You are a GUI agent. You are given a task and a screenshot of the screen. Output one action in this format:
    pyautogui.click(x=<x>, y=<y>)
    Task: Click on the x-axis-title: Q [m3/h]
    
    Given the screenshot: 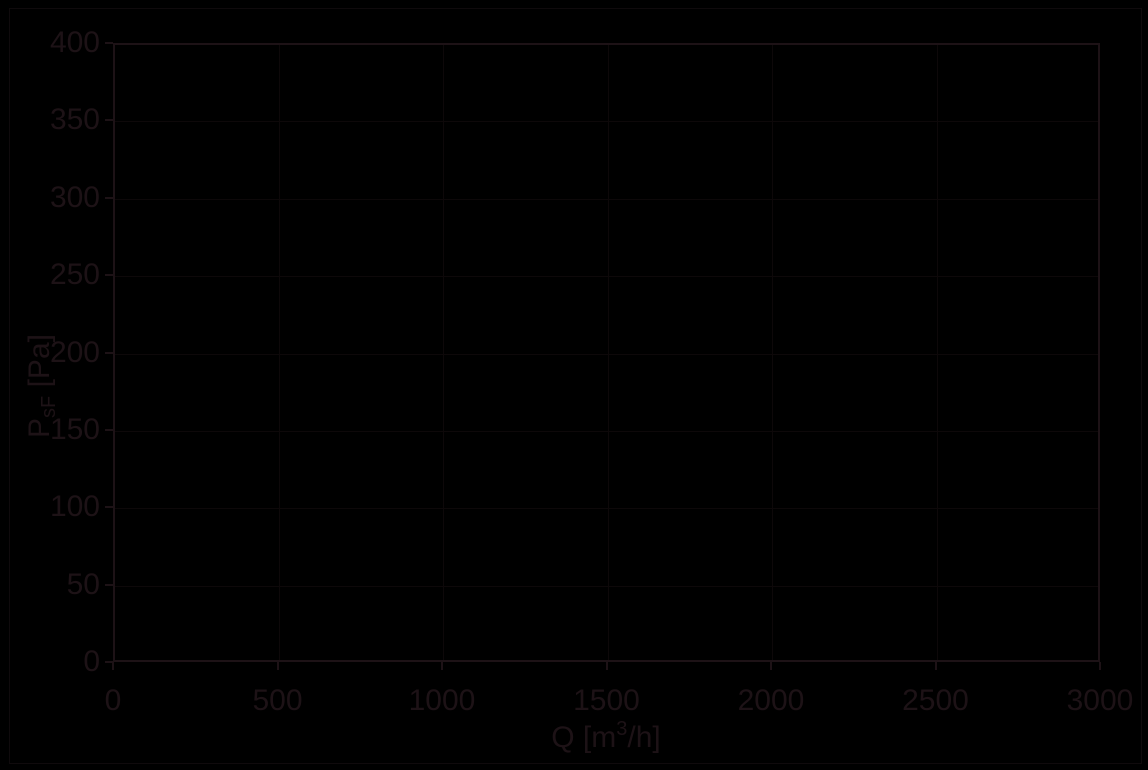 What is the action you would take?
    pyautogui.click(x=606, y=736)
    